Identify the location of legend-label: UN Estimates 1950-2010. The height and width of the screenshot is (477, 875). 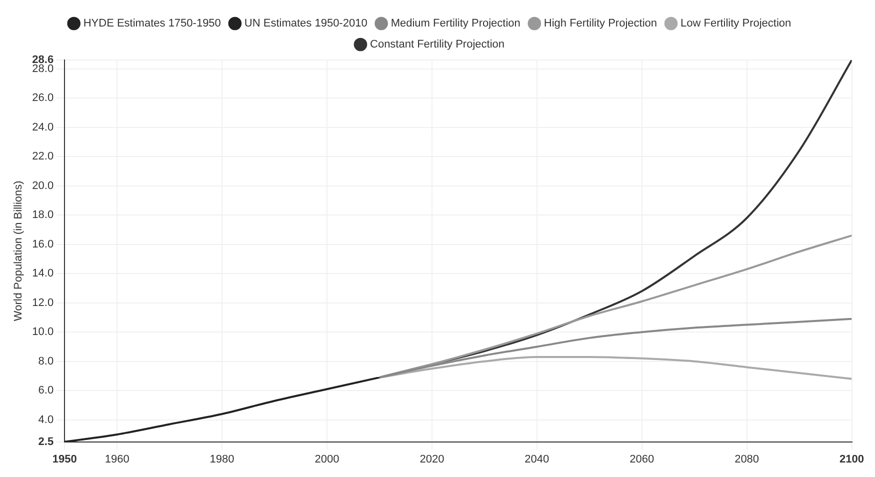
(306, 24).